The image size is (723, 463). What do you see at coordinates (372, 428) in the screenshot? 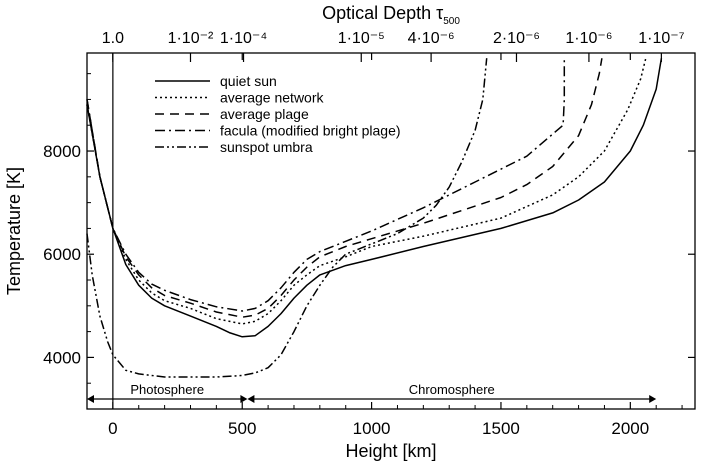
I see `x-tick-label: 1000` at bounding box center [372, 428].